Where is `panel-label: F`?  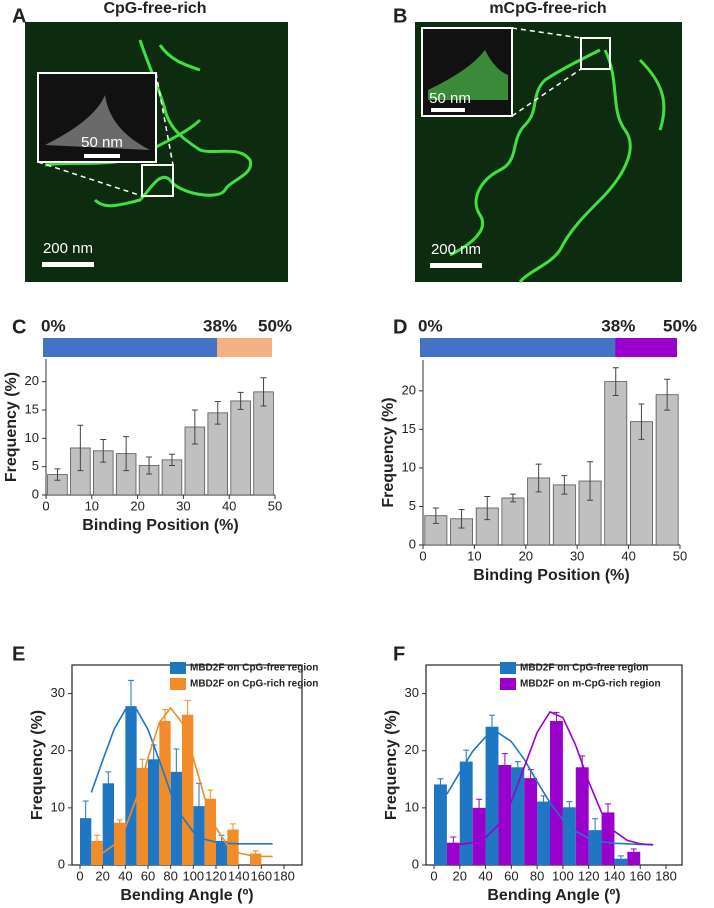
panel-label: F is located at coordinates (399, 654).